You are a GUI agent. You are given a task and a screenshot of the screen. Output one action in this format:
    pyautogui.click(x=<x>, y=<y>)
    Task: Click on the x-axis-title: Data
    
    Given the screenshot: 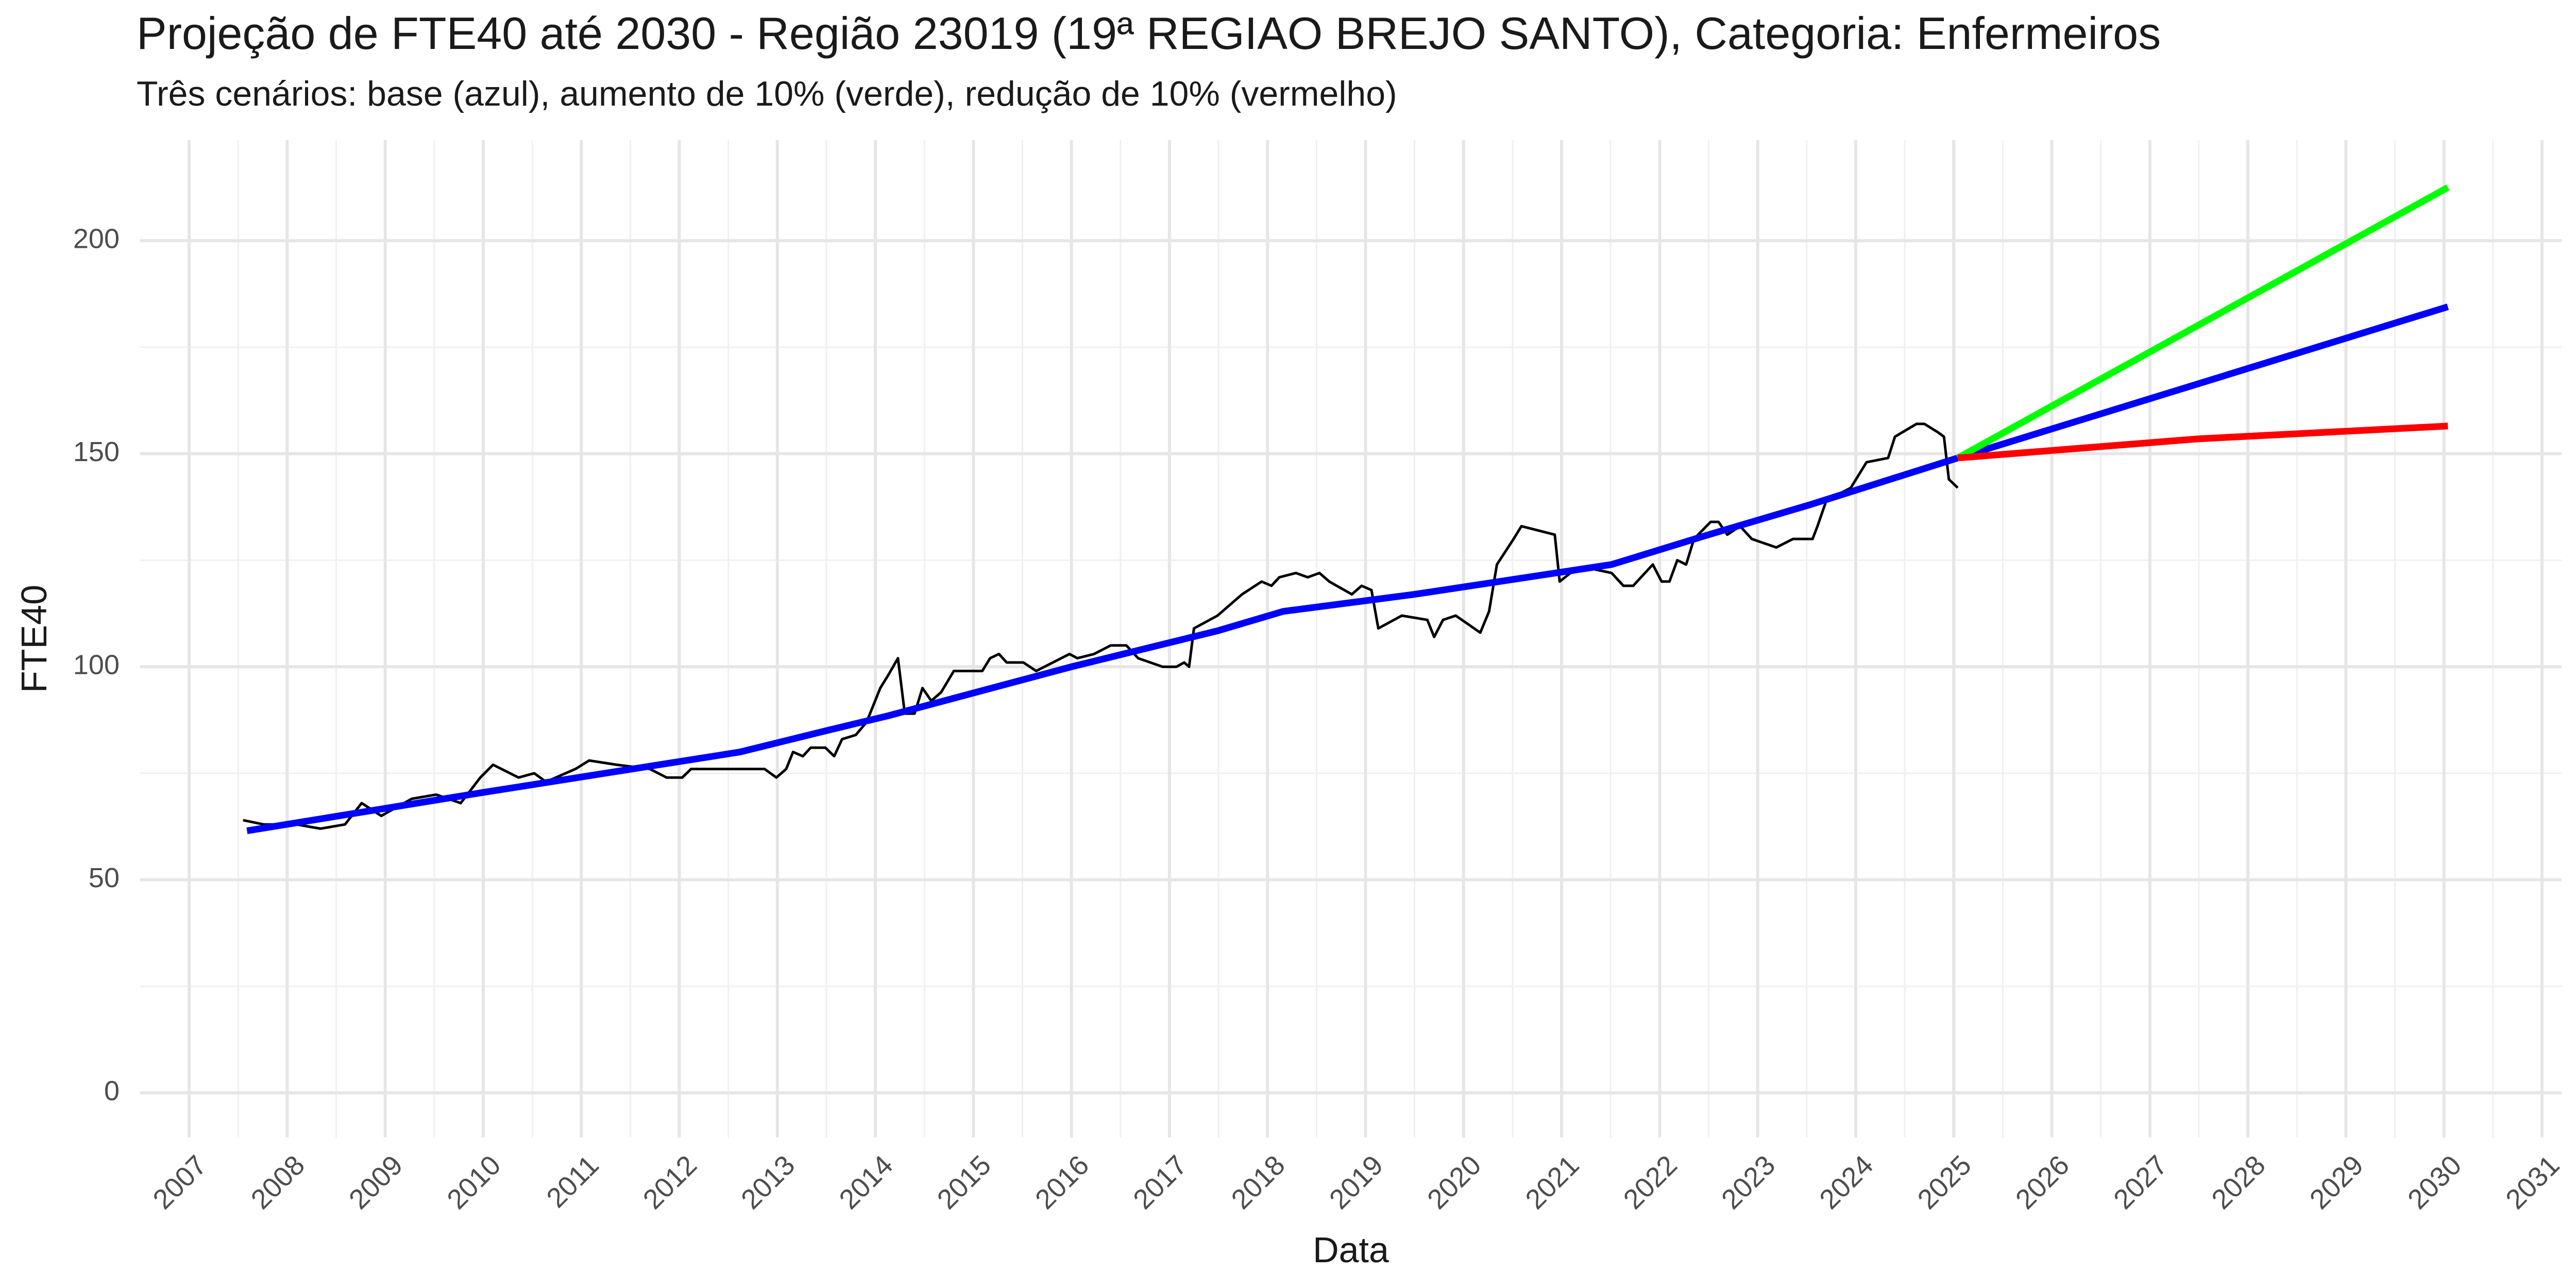 What is the action you would take?
    pyautogui.click(x=1351, y=1250)
    